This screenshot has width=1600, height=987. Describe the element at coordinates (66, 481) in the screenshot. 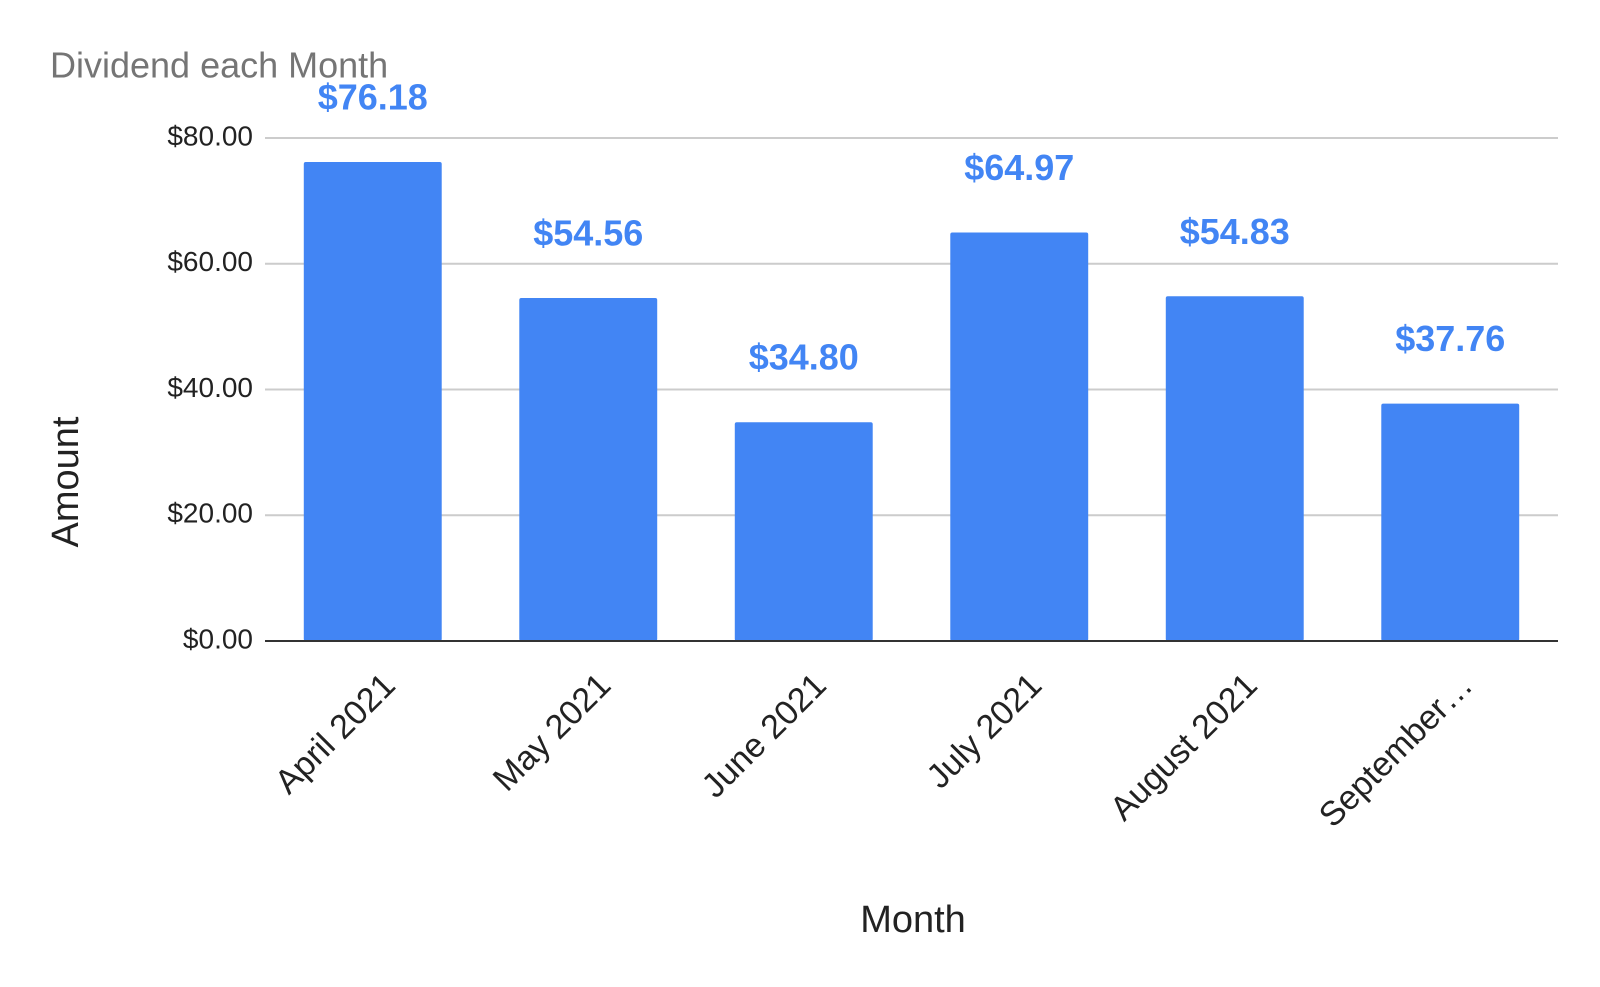

I see `y-axis-title: Amount` at that location.